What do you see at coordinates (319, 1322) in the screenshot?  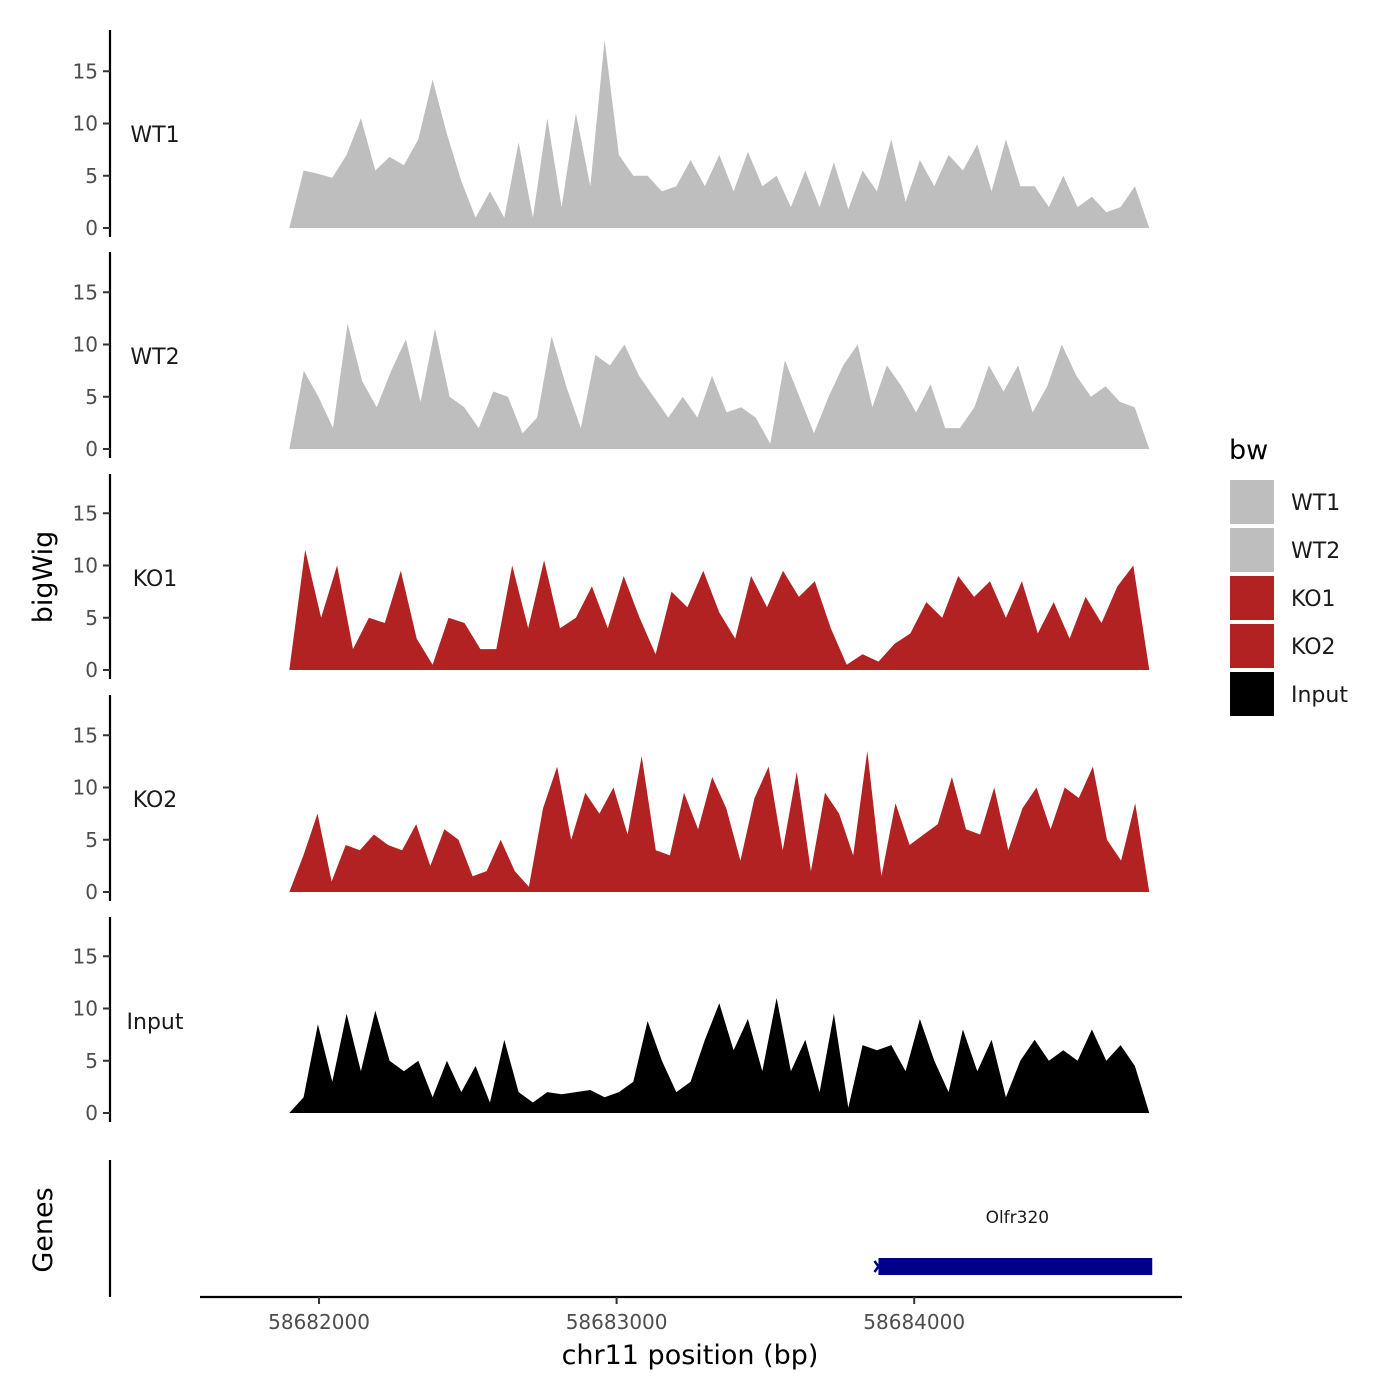 I see `x-tick-label: 58682000` at bounding box center [319, 1322].